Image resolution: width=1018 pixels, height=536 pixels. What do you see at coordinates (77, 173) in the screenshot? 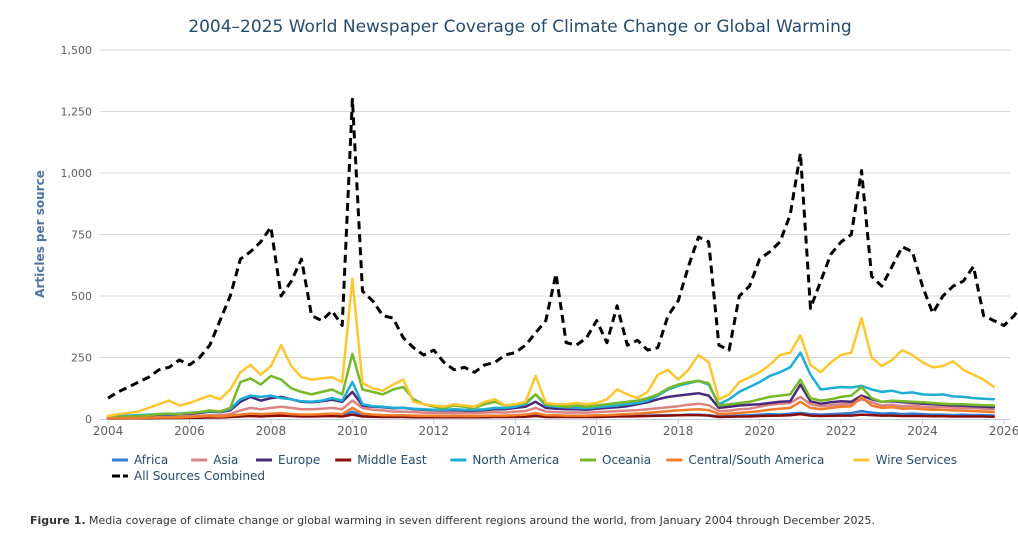
I see `y-tick-label: 1,000` at bounding box center [77, 173].